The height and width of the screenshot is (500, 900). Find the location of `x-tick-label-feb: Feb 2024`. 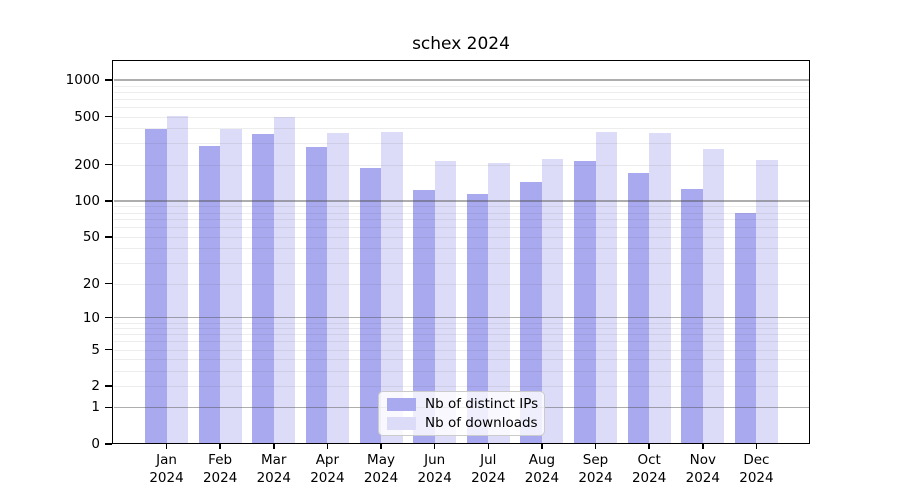

x-tick-label-feb: Feb 2024 is located at coordinates (220, 469).